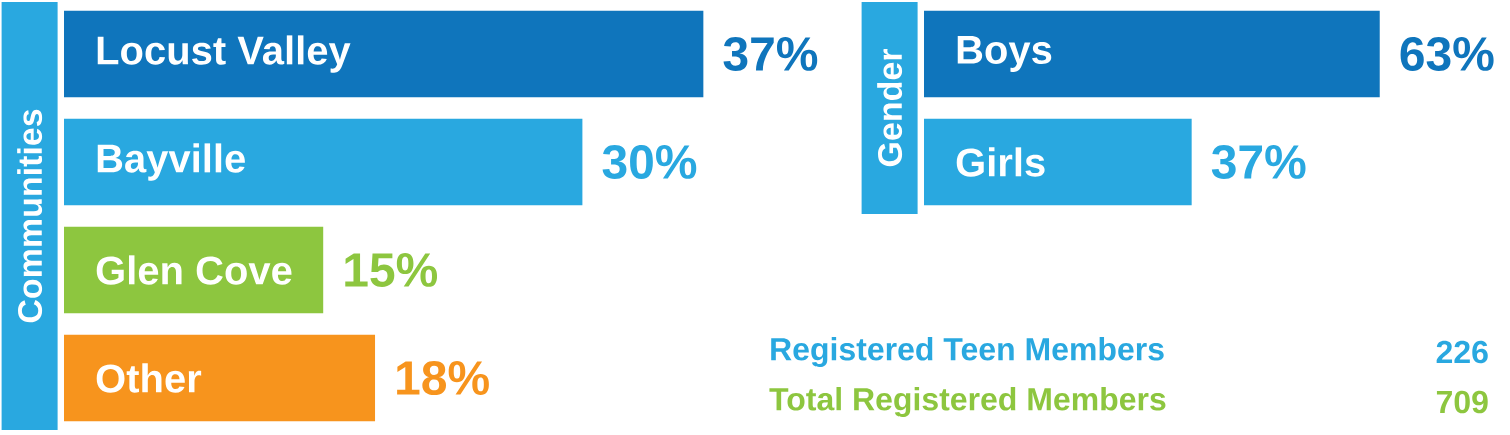 The width and height of the screenshot is (1510, 435). What do you see at coordinates (967, 402) in the screenshot?
I see `text: Total Registered Members` at bounding box center [967, 402].